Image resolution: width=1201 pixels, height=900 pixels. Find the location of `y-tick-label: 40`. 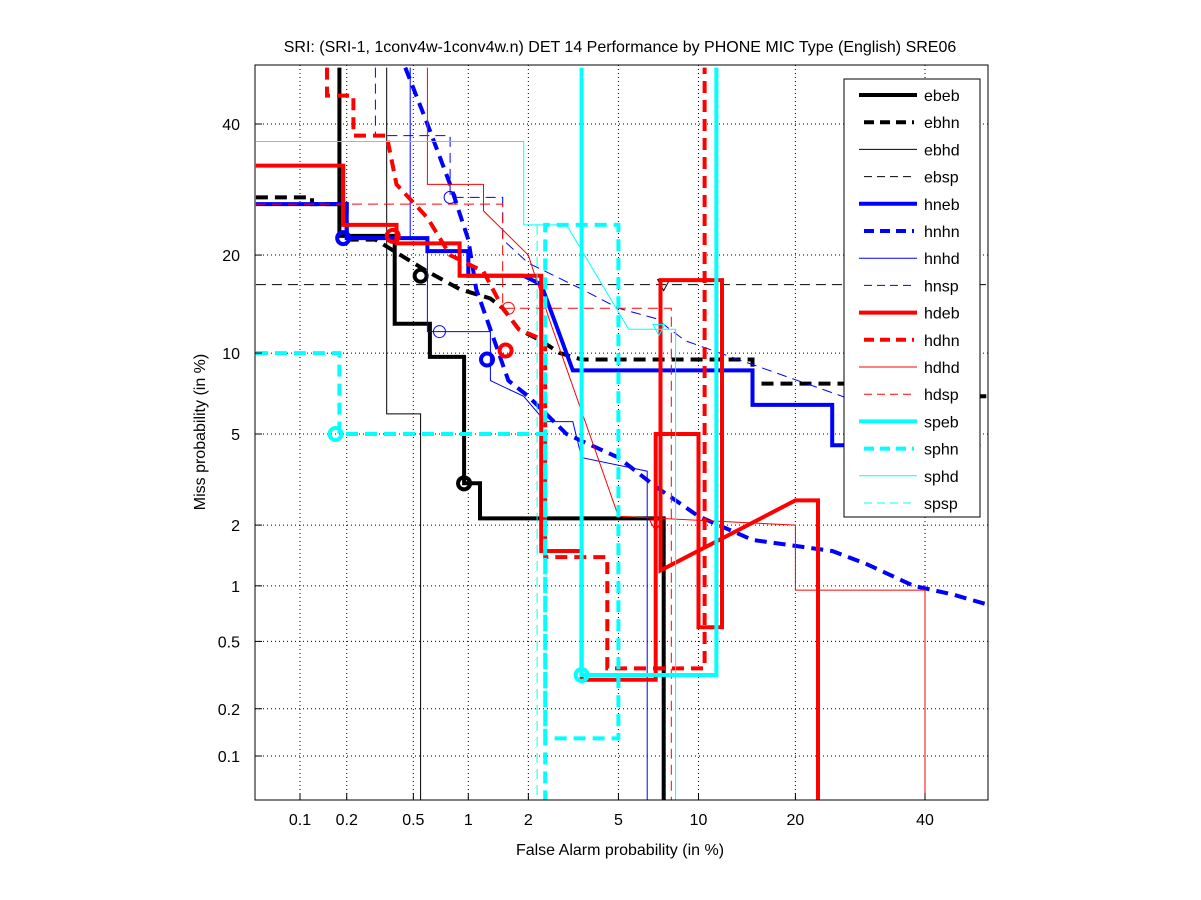

y-tick-label: 40 is located at coordinates (231, 125).